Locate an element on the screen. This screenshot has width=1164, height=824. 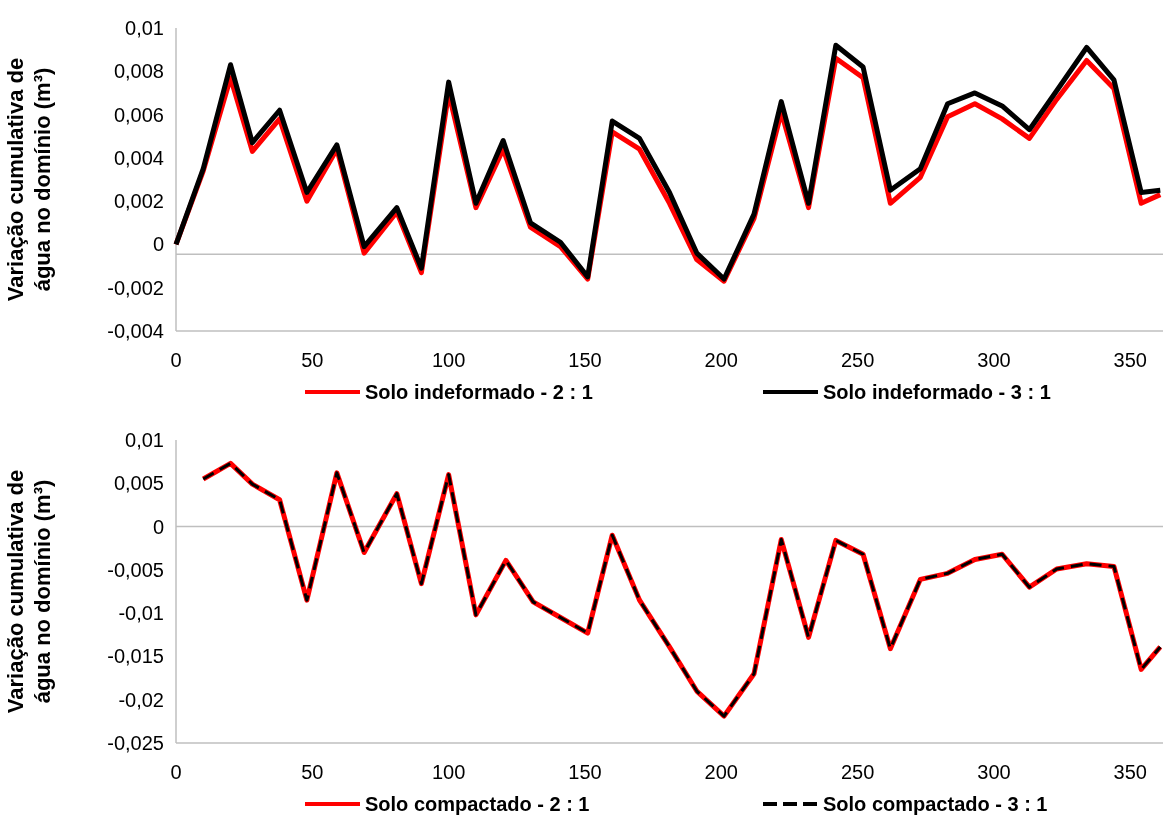
y-tick-label: -0,005 is located at coordinates (135, 569).